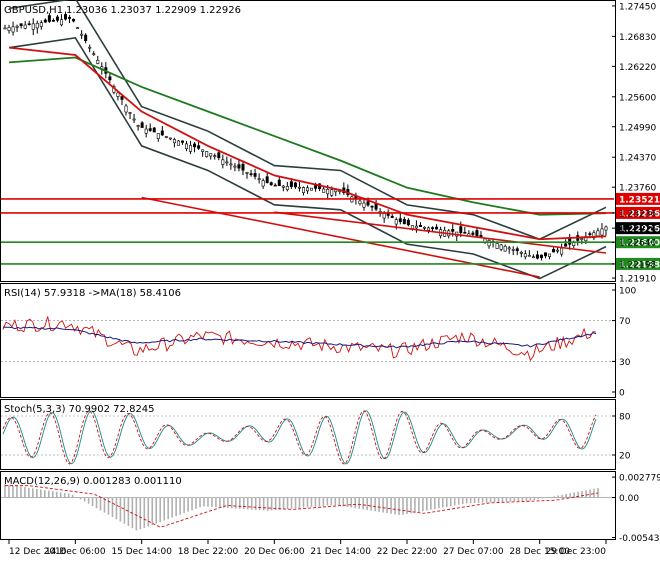  I want to click on y-axis-tick-label: 1.23760, so click(637, 189).